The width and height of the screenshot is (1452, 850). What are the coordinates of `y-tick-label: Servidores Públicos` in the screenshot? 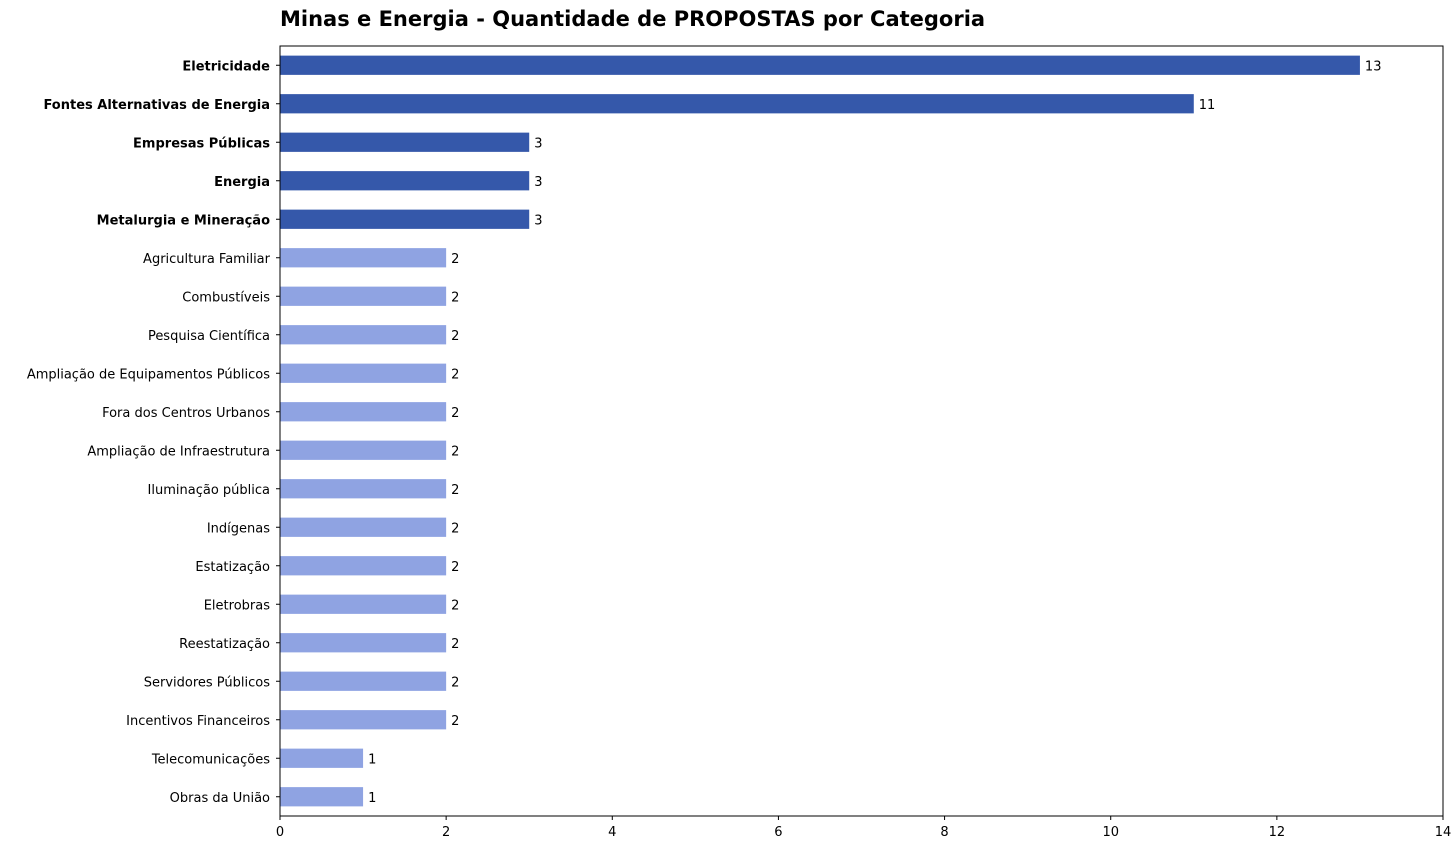 It's located at (207, 682).